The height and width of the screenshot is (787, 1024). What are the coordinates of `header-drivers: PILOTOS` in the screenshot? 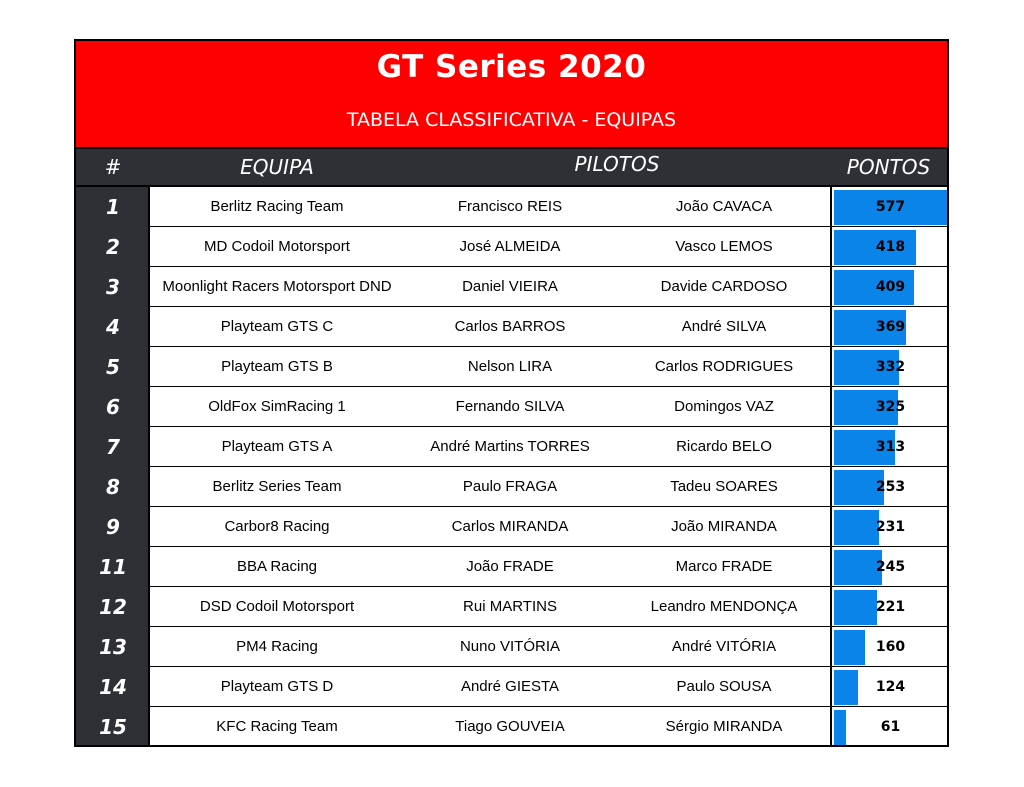 It's located at (617, 164).